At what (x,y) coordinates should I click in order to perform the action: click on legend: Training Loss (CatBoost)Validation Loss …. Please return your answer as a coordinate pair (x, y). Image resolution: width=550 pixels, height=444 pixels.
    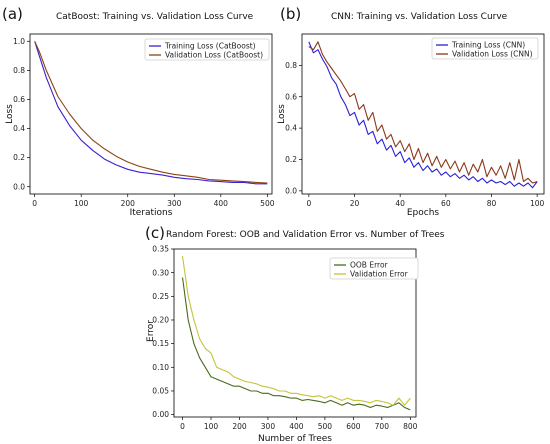
    Looking at the image, I should click on (207, 49).